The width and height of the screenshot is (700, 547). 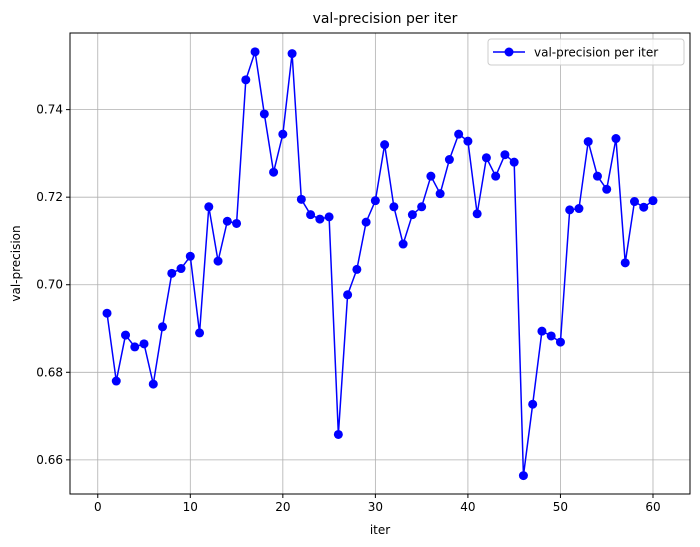 I want to click on y-tick-label: 0.72, so click(x=49, y=197).